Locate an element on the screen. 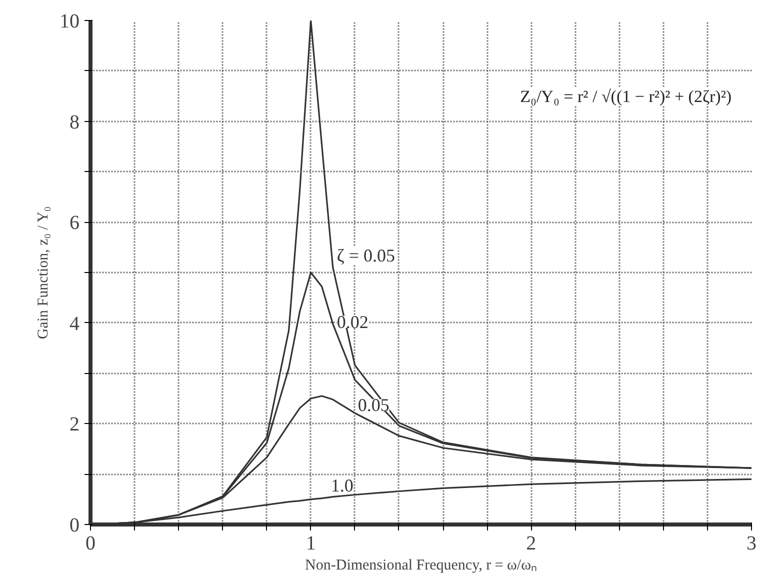 This screenshot has width=771, height=576. y-tick-label: 8 is located at coordinates (75, 122).